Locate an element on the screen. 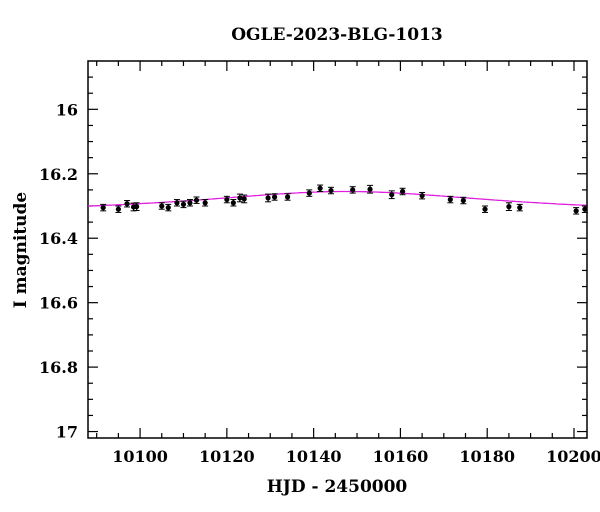 The height and width of the screenshot is (512, 600). y-tick-label: 16.4 is located at coordinates (58, 238).